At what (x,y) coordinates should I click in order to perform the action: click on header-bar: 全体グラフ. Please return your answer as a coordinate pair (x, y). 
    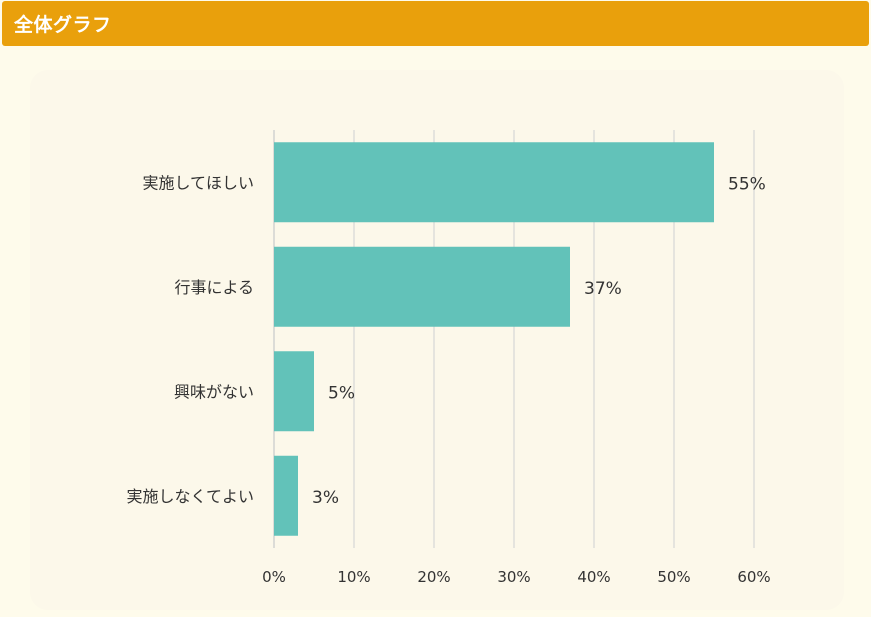
    Looking at the image, I should click on (435, 23).